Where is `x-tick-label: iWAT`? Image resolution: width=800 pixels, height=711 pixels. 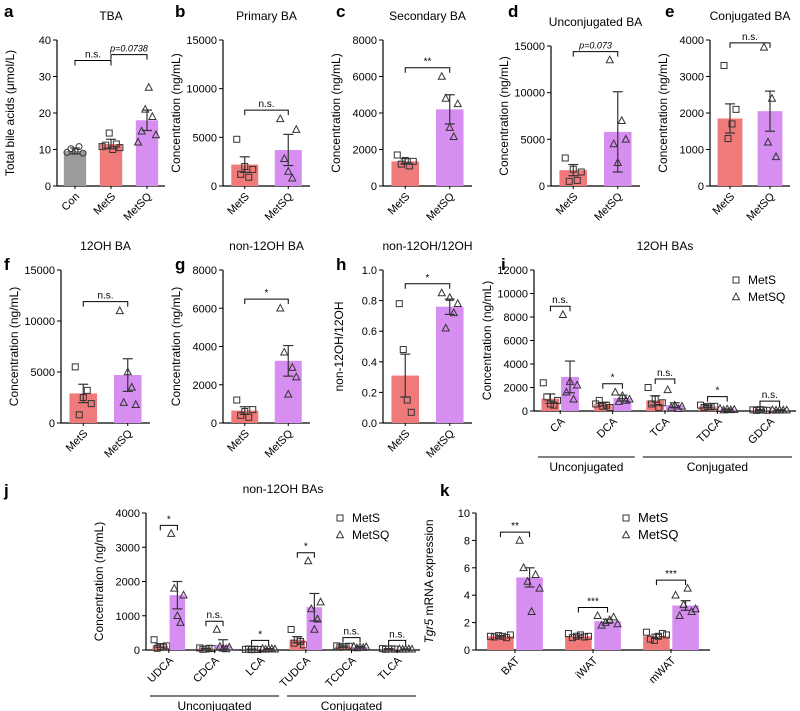 x-tick-label: iWAT is located at coordinates (587, 668).